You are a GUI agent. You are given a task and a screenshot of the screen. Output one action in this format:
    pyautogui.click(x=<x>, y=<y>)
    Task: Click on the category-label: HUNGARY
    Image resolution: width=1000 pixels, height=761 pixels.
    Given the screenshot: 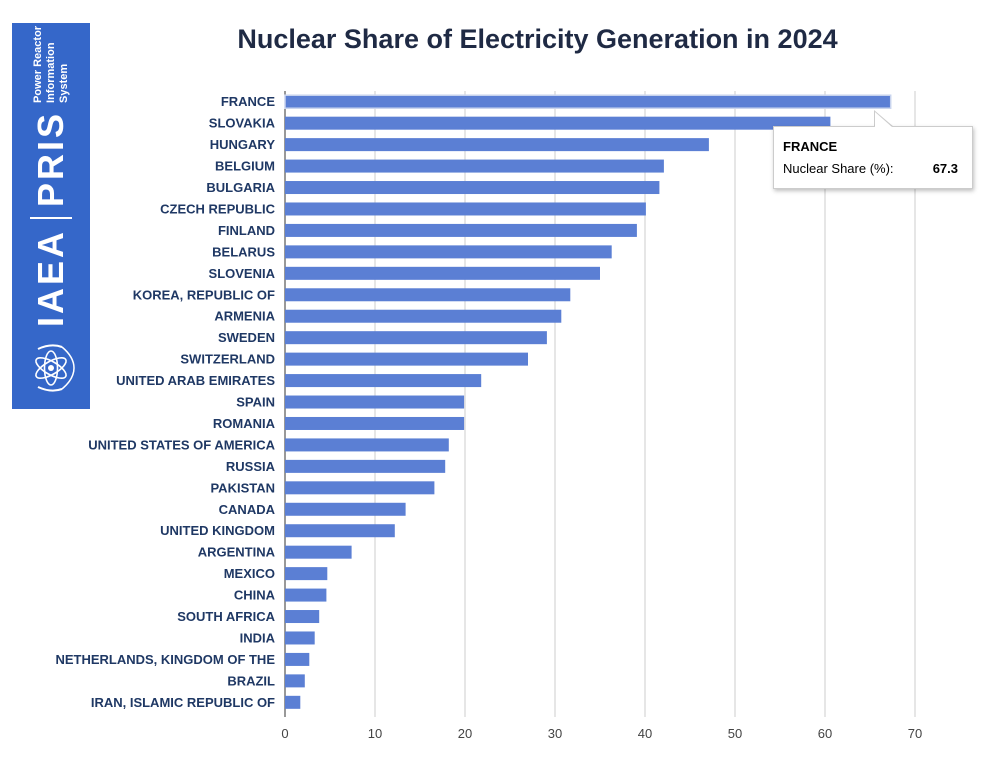 What is the action you would take?
    pyautogui.click(x=243, y=144)
    